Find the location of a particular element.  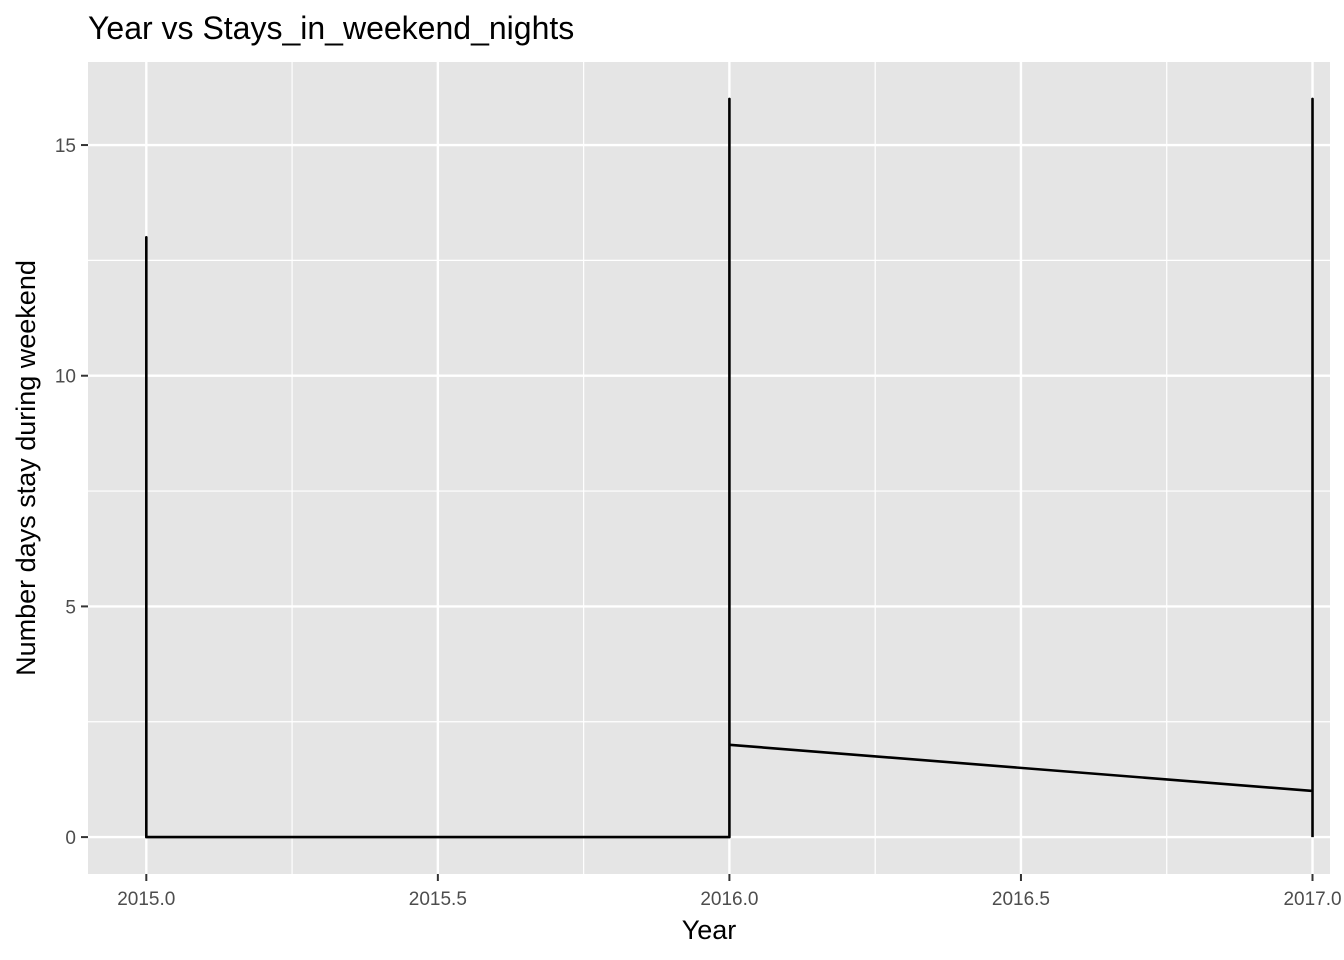

x-tick-label: 2017.0 is located at coordinates (1312, 899).